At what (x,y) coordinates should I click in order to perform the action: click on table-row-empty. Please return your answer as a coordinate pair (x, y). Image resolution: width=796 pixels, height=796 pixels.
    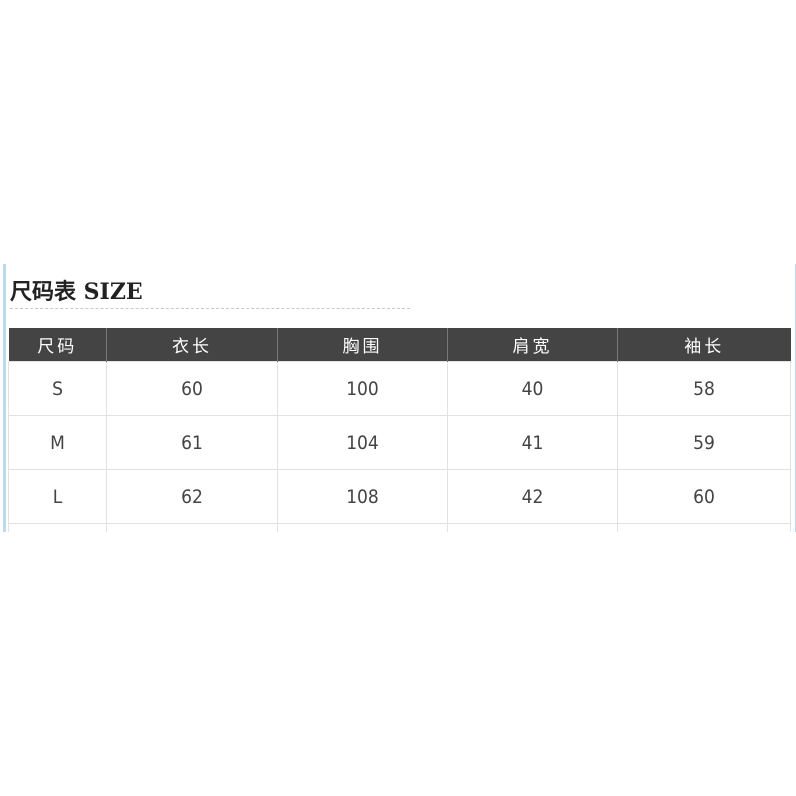
    Looking at the image, I should click on (399, 527).